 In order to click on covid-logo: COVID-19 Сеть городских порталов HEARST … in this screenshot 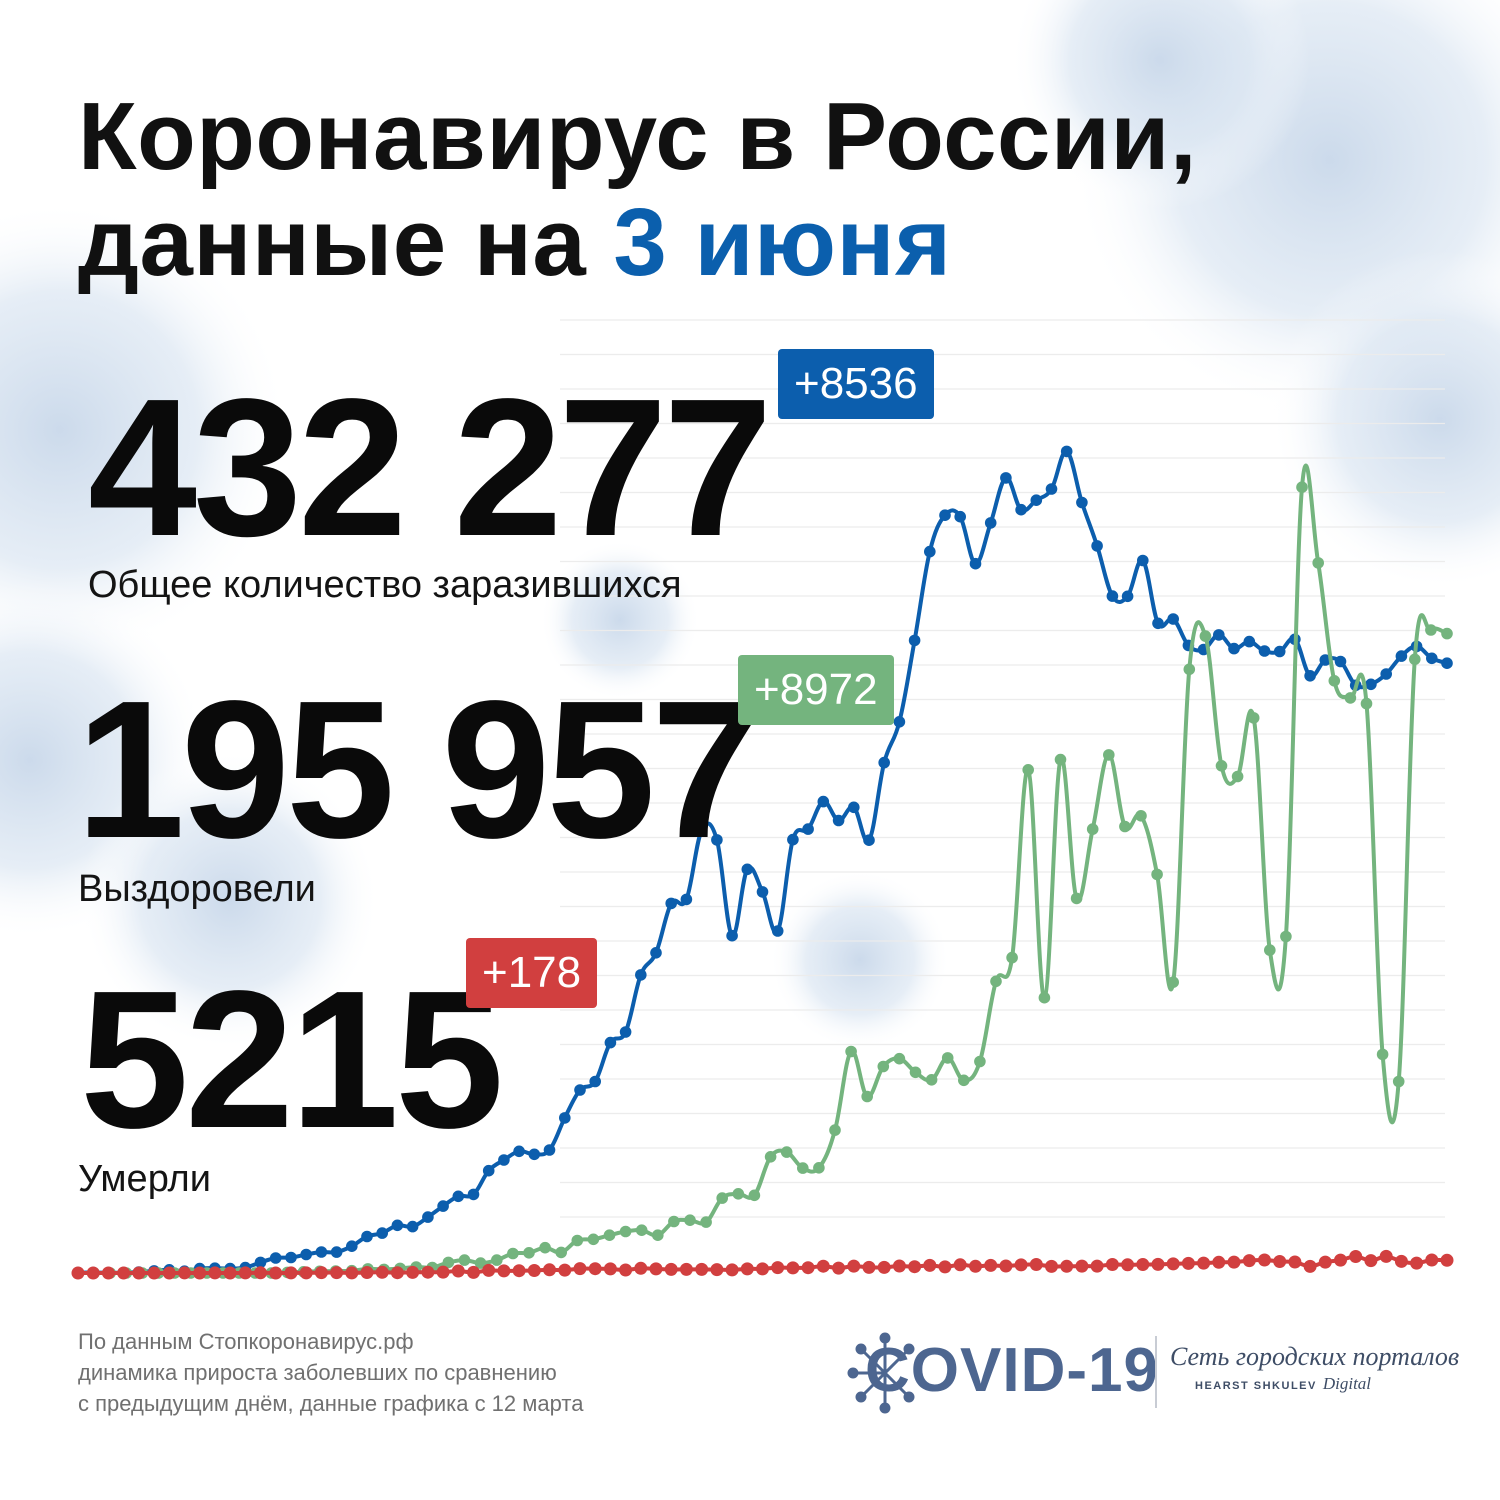, I will do `click(1155, 1373)`.